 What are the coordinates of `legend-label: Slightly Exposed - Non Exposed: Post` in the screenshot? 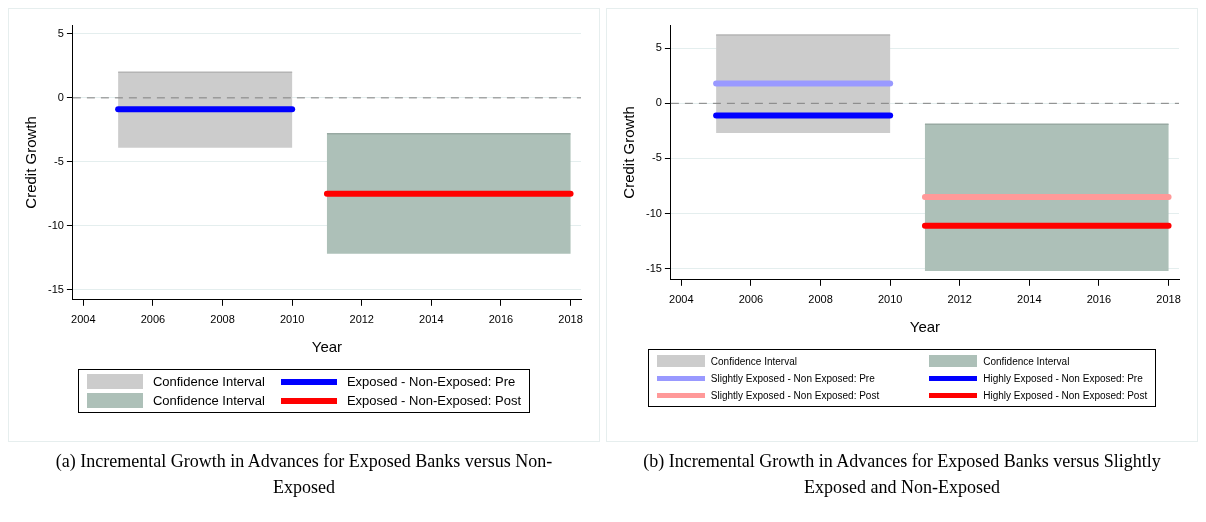 It's located at (795, 395).